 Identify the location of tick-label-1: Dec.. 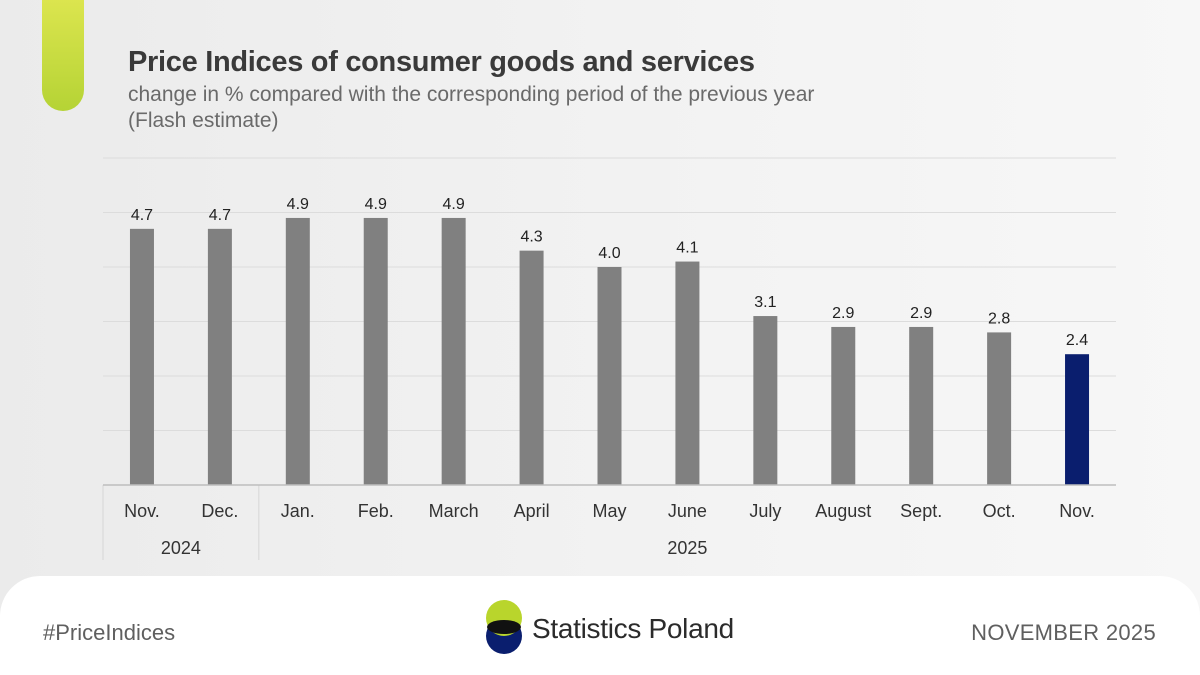
(219, 511).